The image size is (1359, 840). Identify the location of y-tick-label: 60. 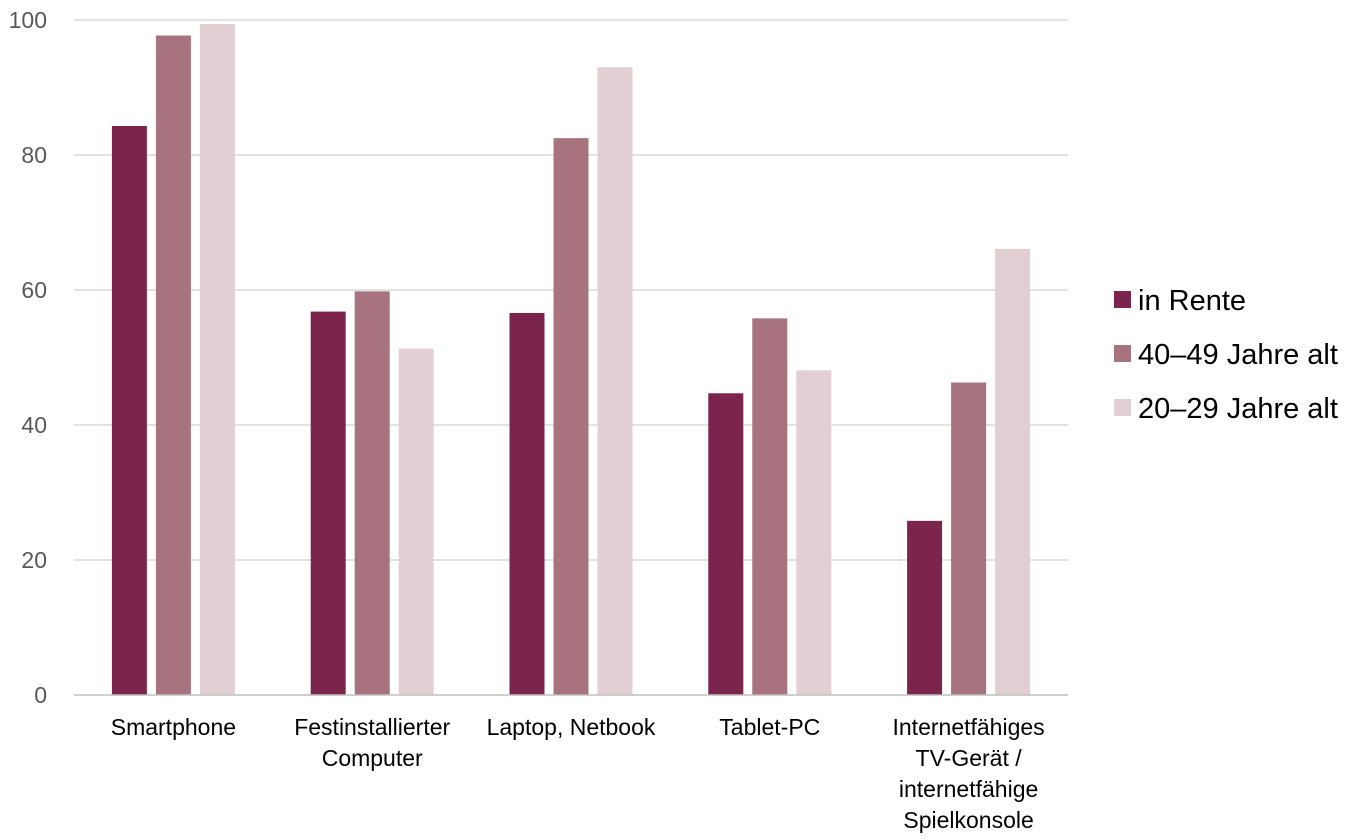
(34, 290).